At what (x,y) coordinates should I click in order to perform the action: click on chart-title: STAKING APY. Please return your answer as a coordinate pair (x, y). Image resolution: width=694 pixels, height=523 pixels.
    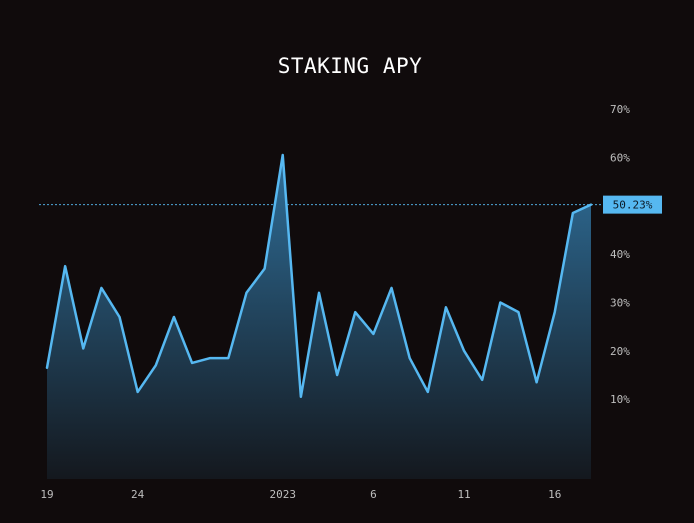
    Looking at the image, I should click on (350, 66).